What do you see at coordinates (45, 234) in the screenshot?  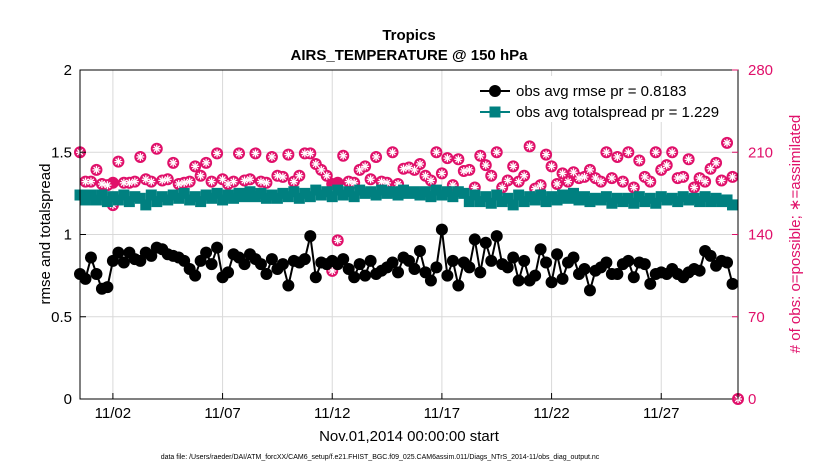 I see `y-axis-label-left: rmse and totalspread` at bounding box center [45, 234].